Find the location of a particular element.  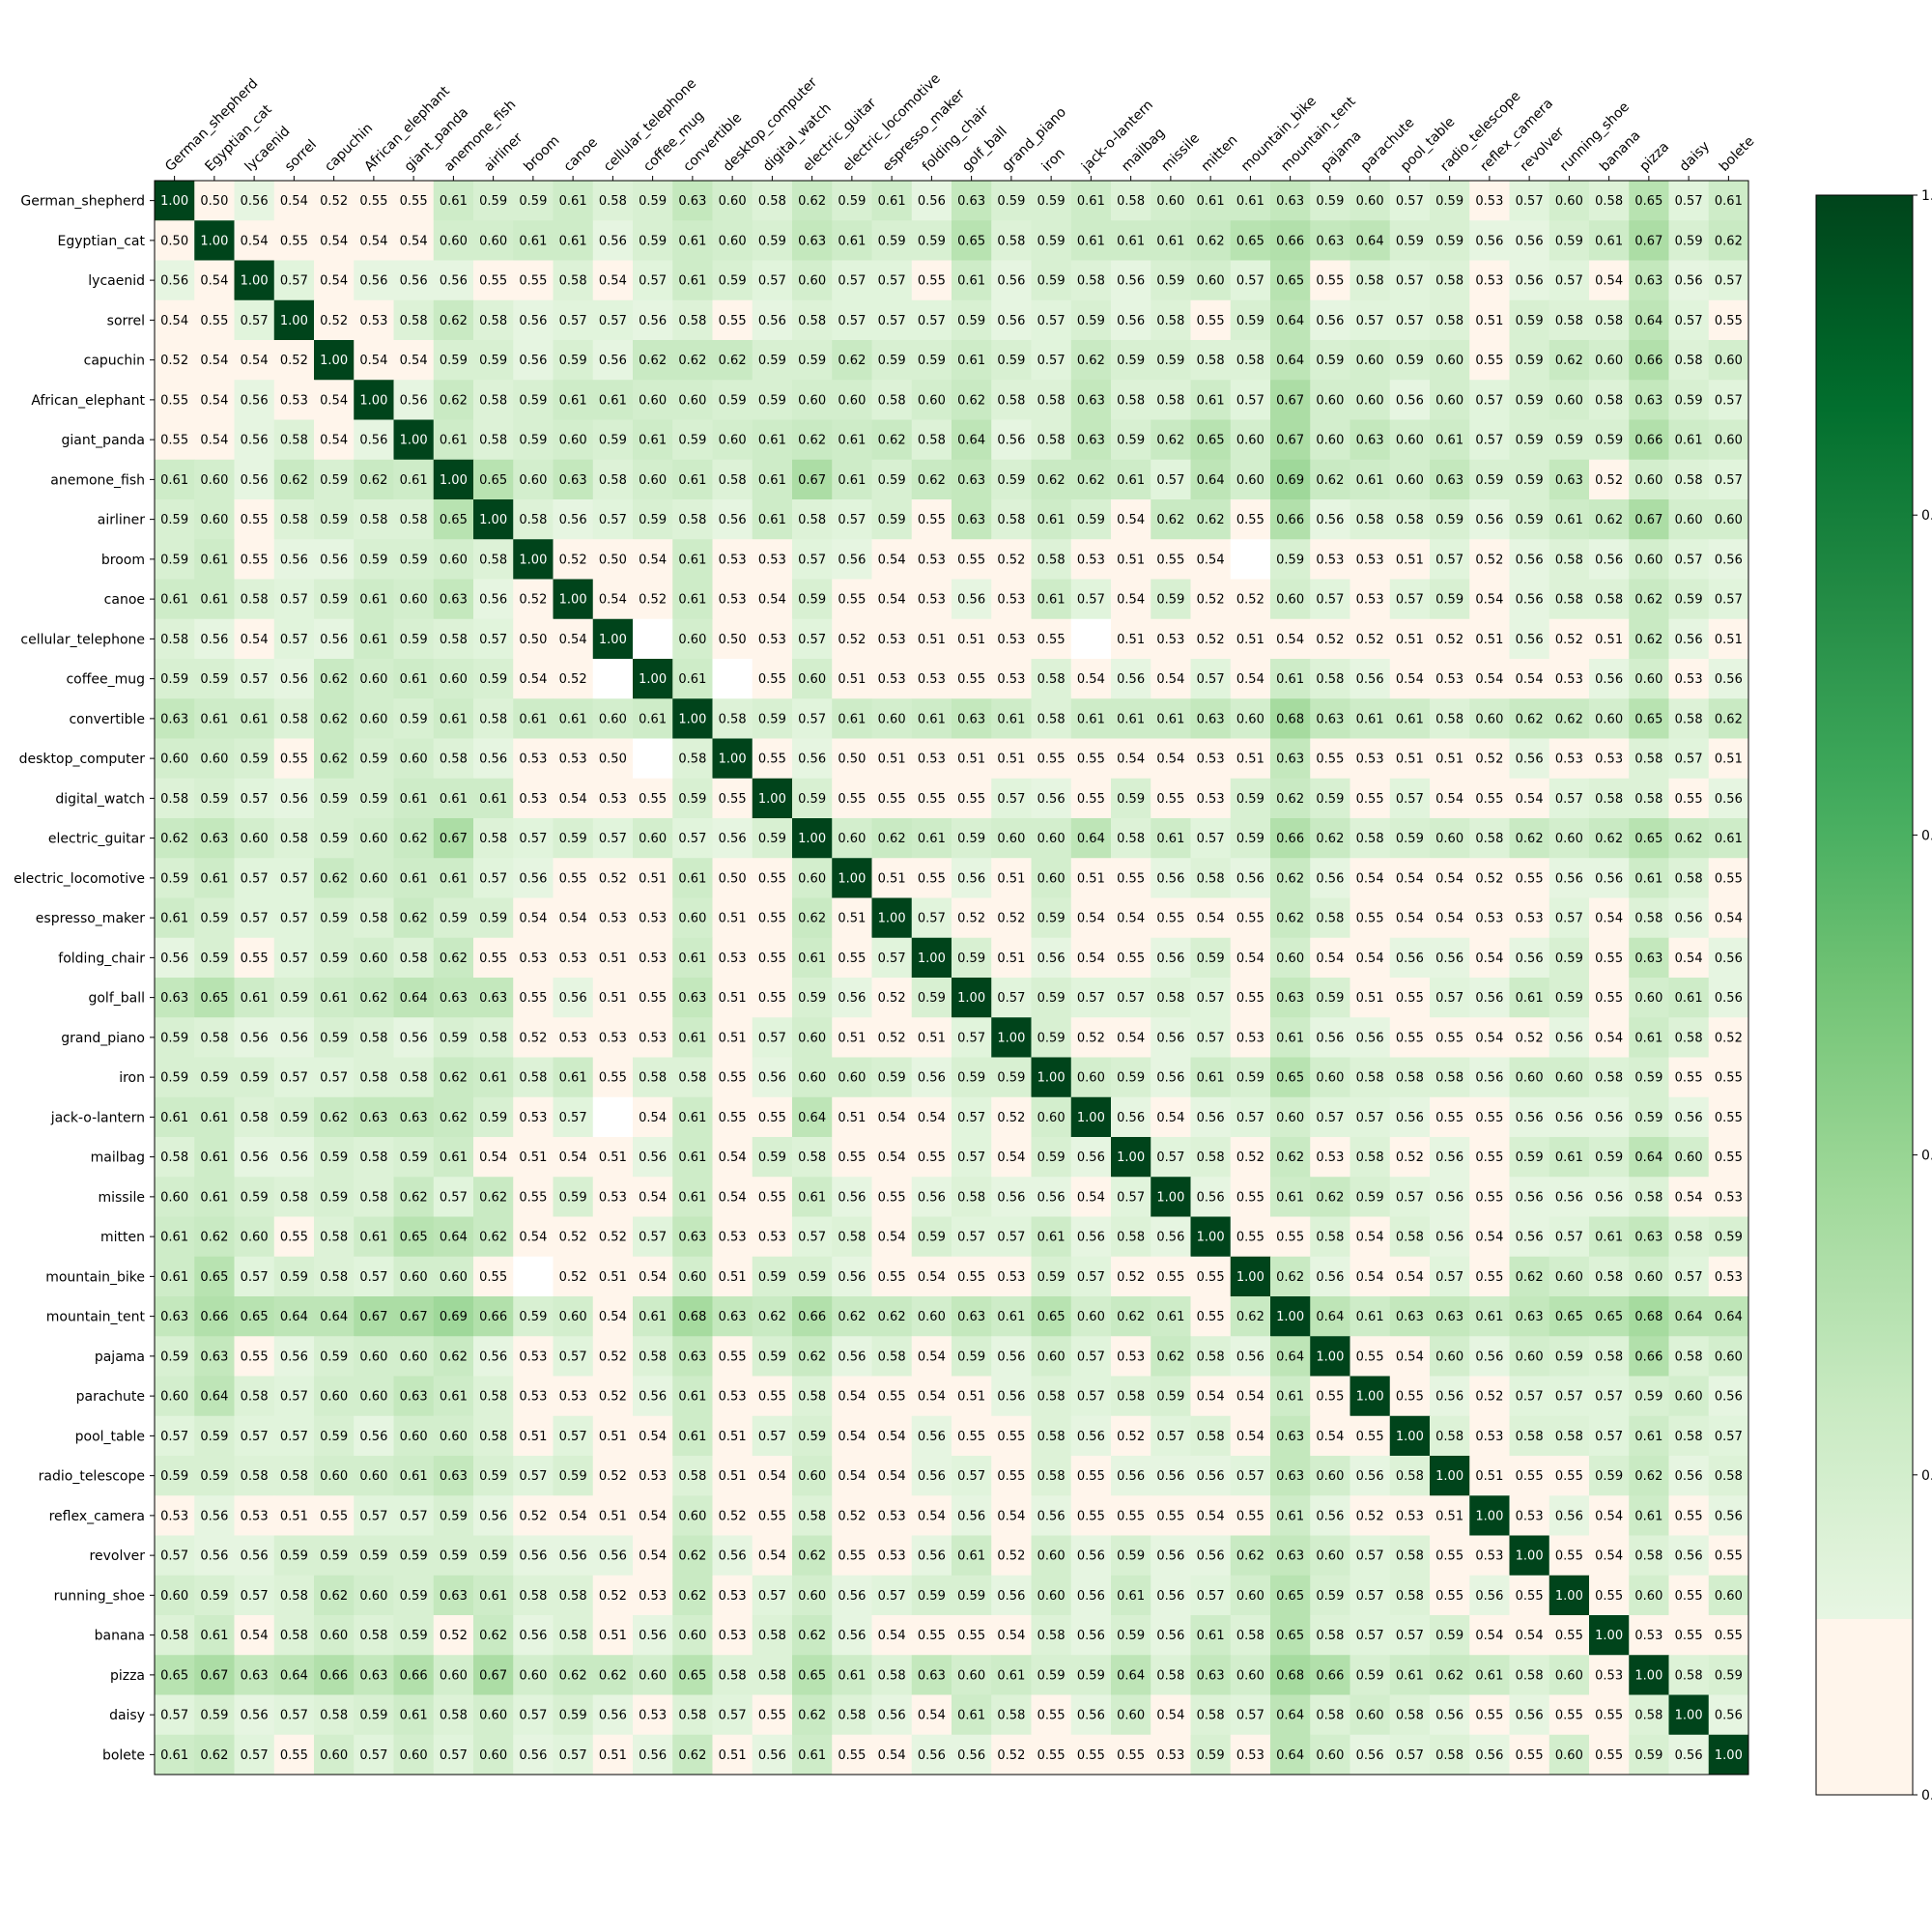

y-tick-label: grand_piano is located at coordinates (103, 1038).